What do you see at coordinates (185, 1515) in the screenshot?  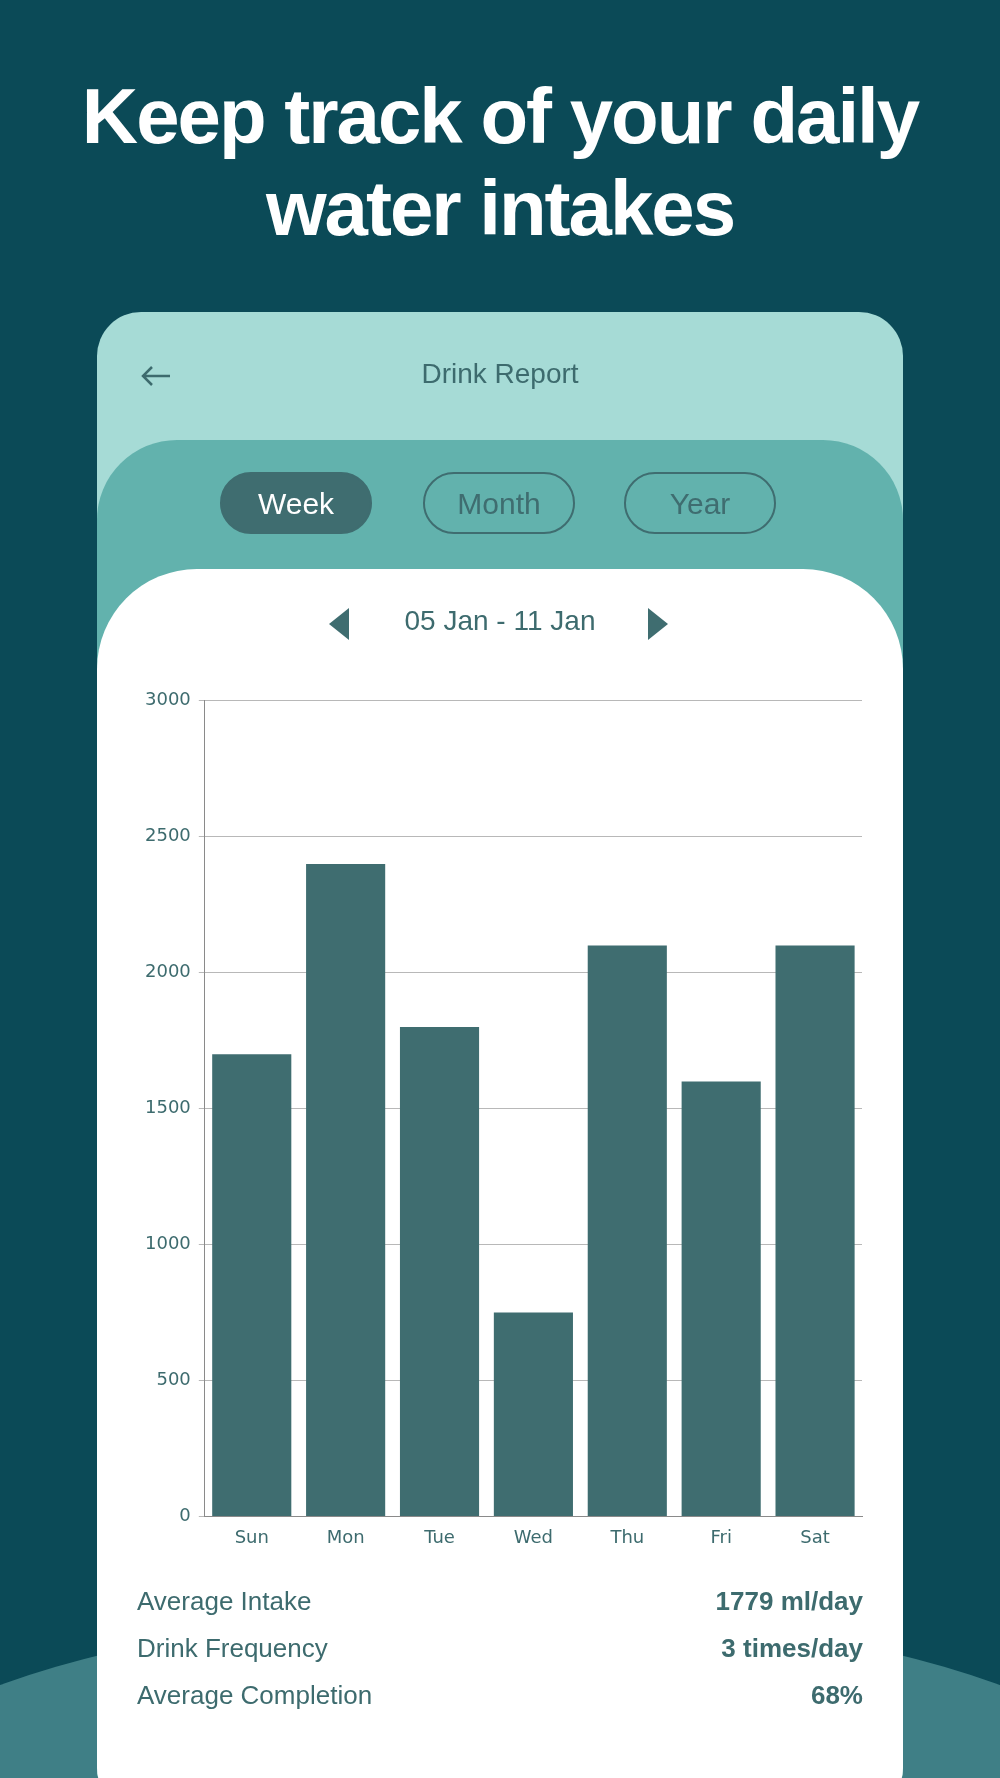 I see `y-tick-label: 0` at bounding box center [185, 1515].